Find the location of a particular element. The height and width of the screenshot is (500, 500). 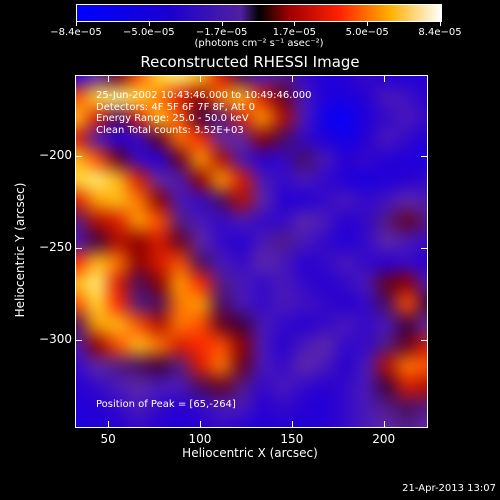

y-axis-label: Heliocentric Y (arcsec) is located at coordinates (20, 250).